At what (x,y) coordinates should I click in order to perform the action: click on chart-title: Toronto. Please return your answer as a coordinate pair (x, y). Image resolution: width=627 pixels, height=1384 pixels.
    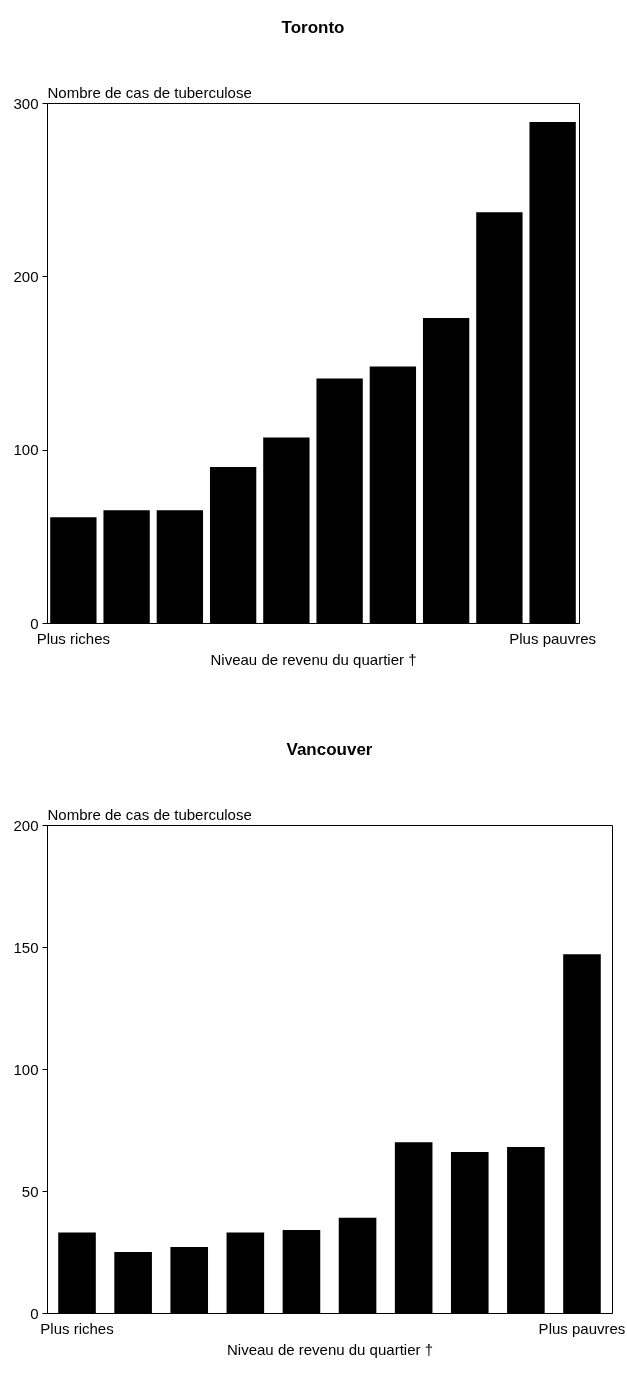
    Looking at the image, I should click on (313, 27).